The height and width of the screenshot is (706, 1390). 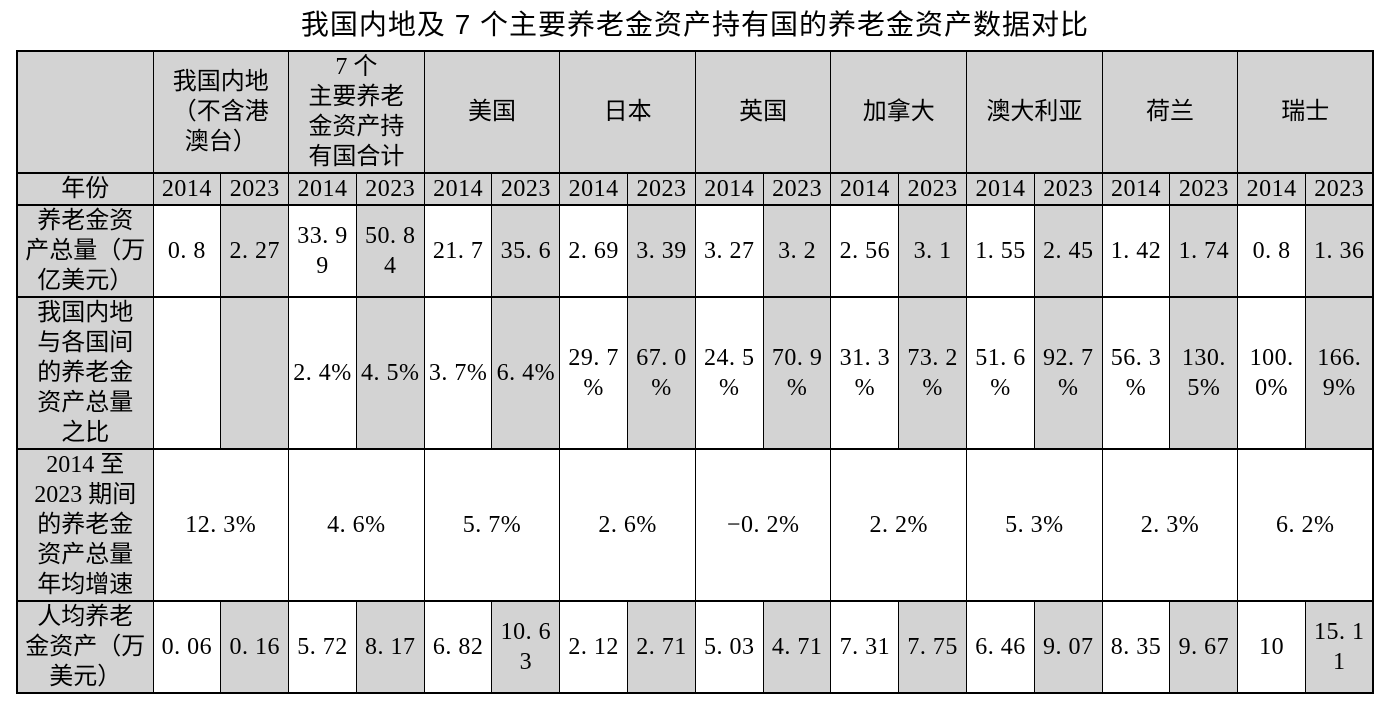 I want to click on value-cell: 3. 39, so click(x=661, y=251).